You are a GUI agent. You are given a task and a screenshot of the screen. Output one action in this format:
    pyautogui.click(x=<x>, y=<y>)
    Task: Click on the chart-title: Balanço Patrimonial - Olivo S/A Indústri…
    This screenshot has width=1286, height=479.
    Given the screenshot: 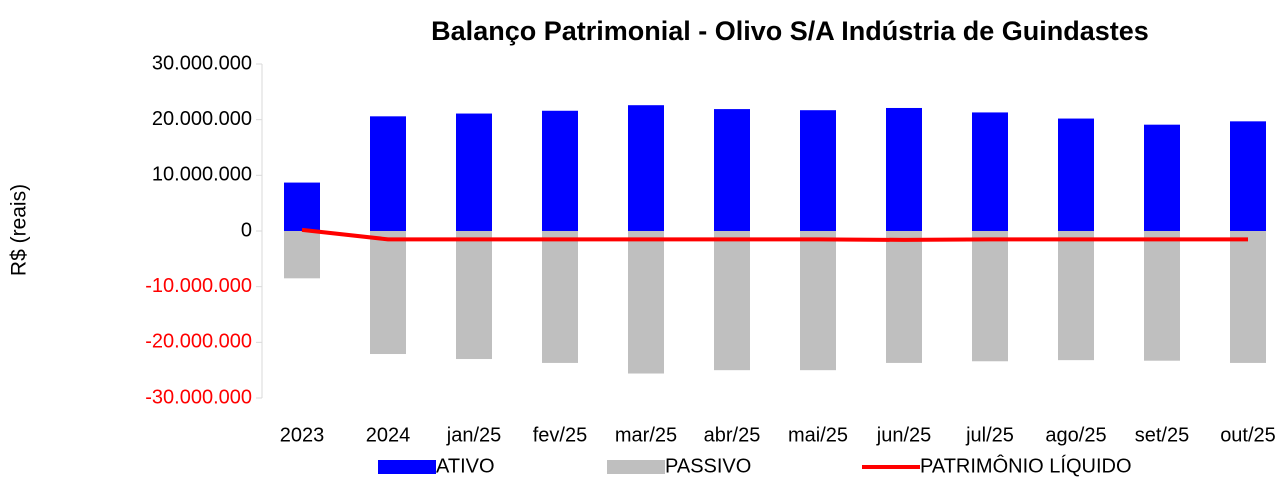 What is the action you would take?
    pyautogui.click(x=790, y=31)
    